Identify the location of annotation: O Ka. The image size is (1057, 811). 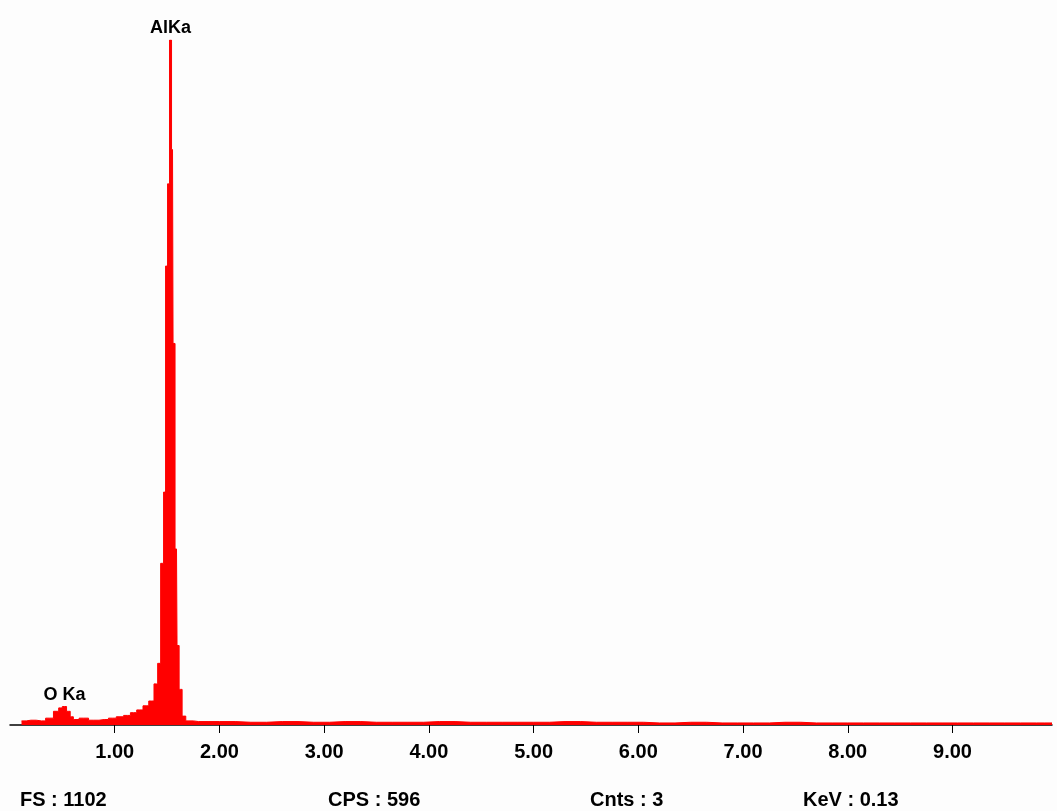
(65, 693).